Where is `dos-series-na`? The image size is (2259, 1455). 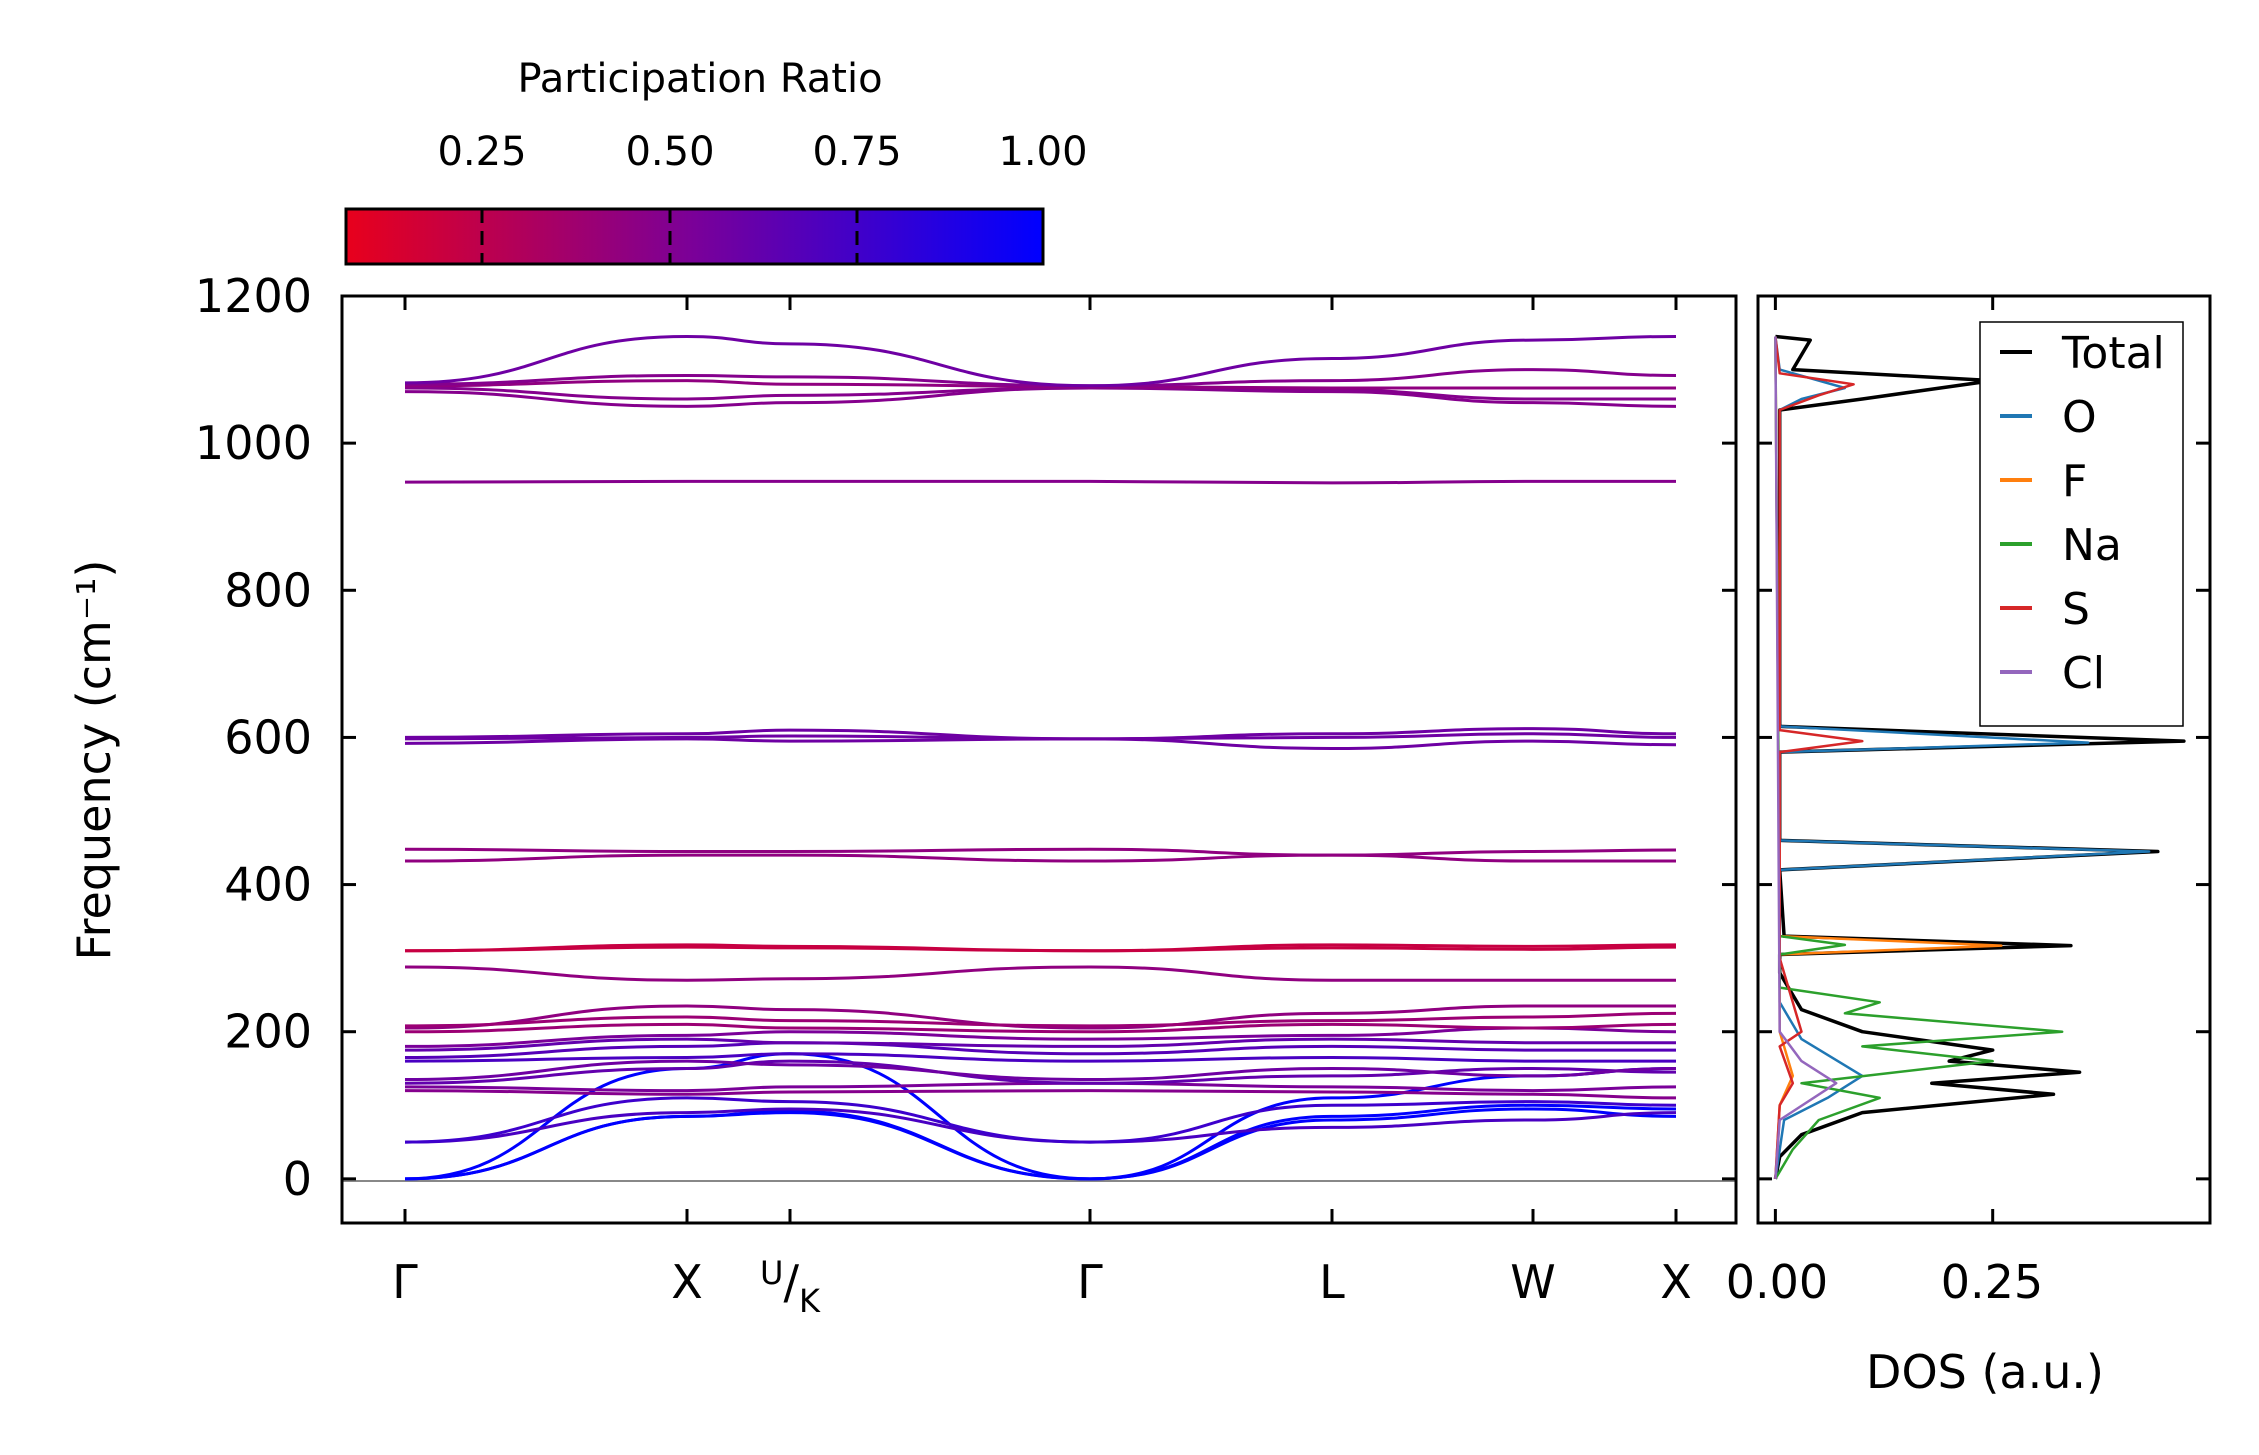
dos-series-na is located at coordinates (1919, 758).